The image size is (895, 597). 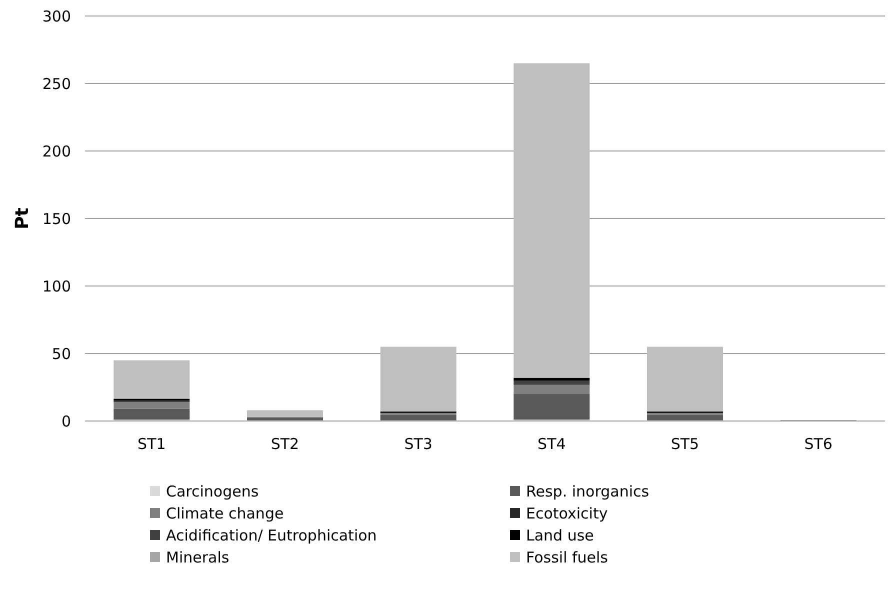 I want to click on legend-label: Resp. inorganics, so click(x=588, y=491).